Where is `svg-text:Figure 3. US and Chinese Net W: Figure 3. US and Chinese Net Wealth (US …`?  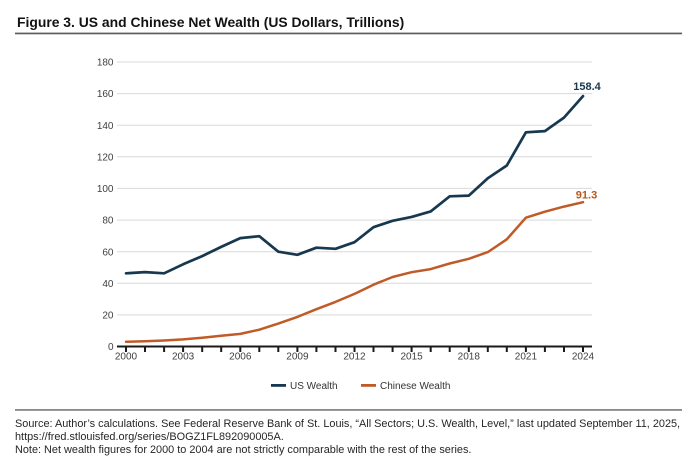
svg-text:Figure 3. US and Chinese Net W: Figure 3. US and Chinese Net Wealth (US … is located at coordinates (210, 22).